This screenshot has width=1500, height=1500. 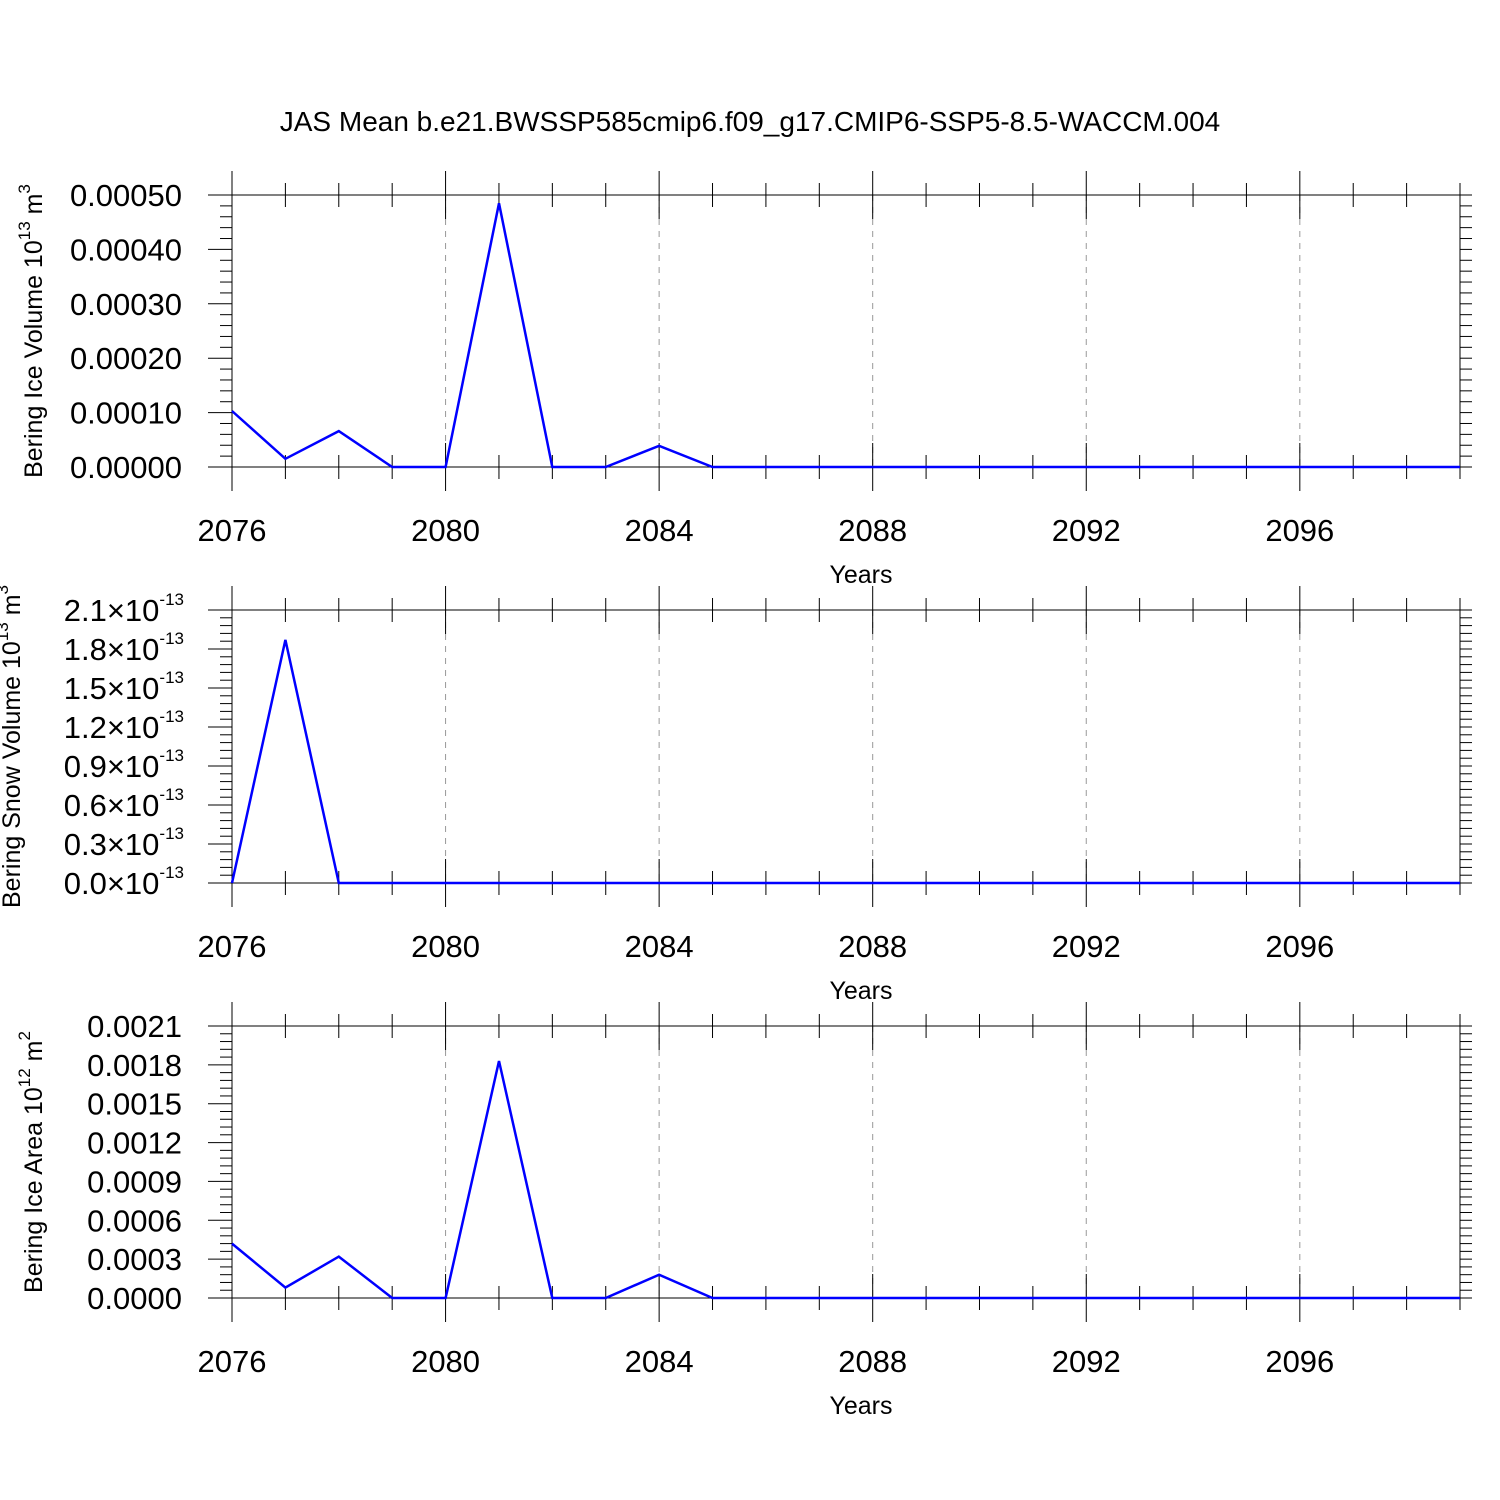 I want to click on y-tick-label: 0.0015, so click(x=134, y=1104).